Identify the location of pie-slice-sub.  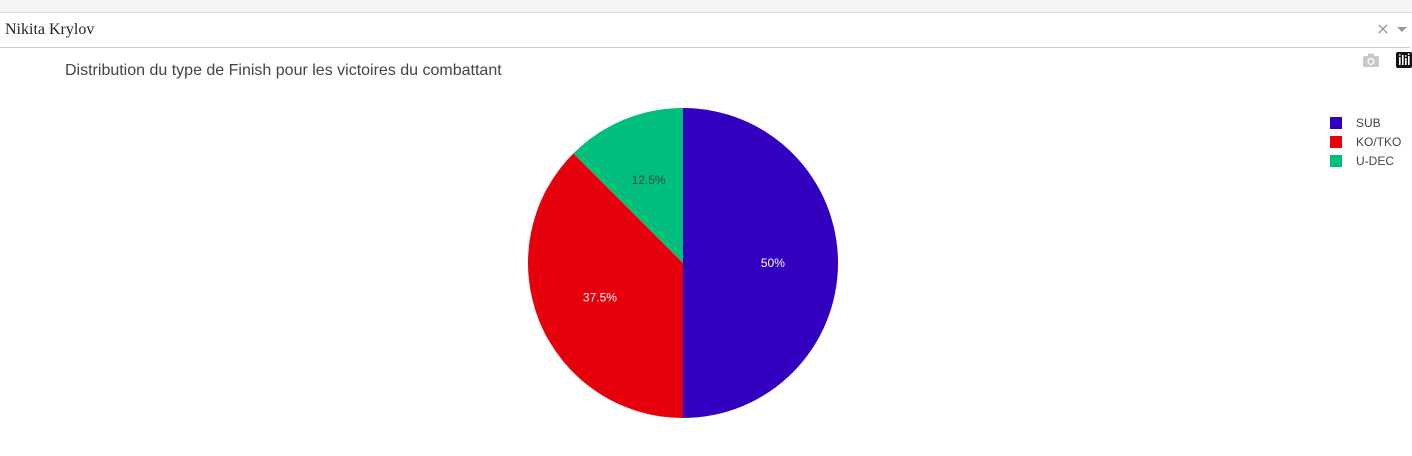
(760, 263).